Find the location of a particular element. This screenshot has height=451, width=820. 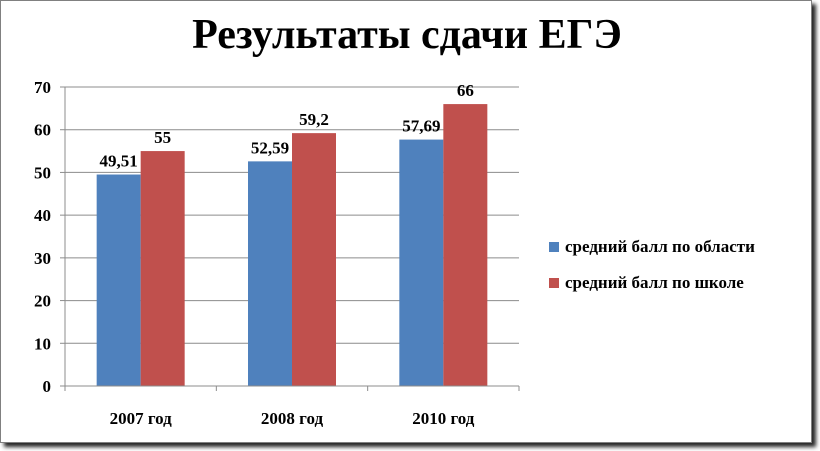

legend-label-region: средний балл по области is located at coordinates (660, 246).